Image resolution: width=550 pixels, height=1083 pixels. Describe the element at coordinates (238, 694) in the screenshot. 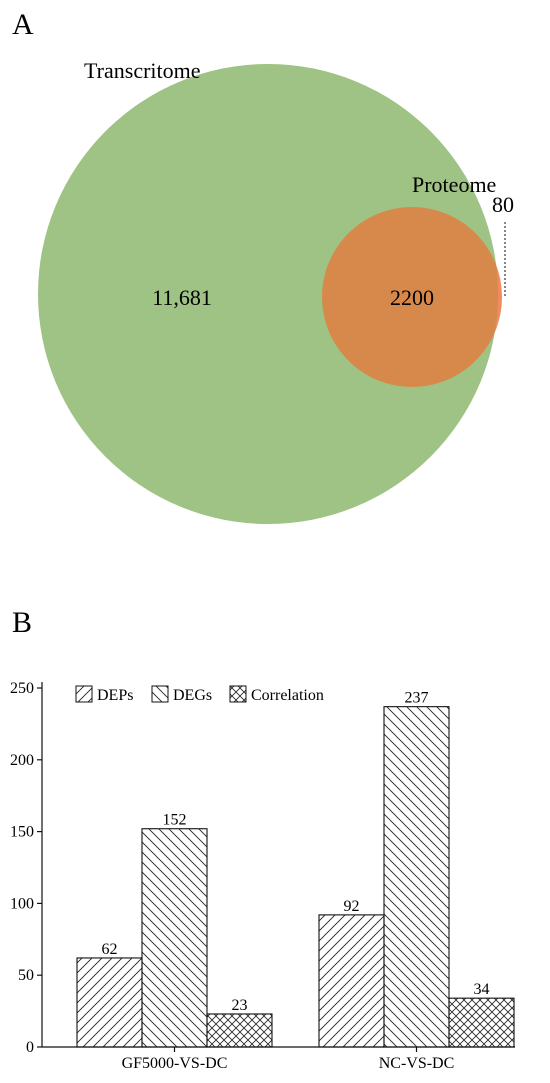

I see `legend-swatch-correlation` at that location.